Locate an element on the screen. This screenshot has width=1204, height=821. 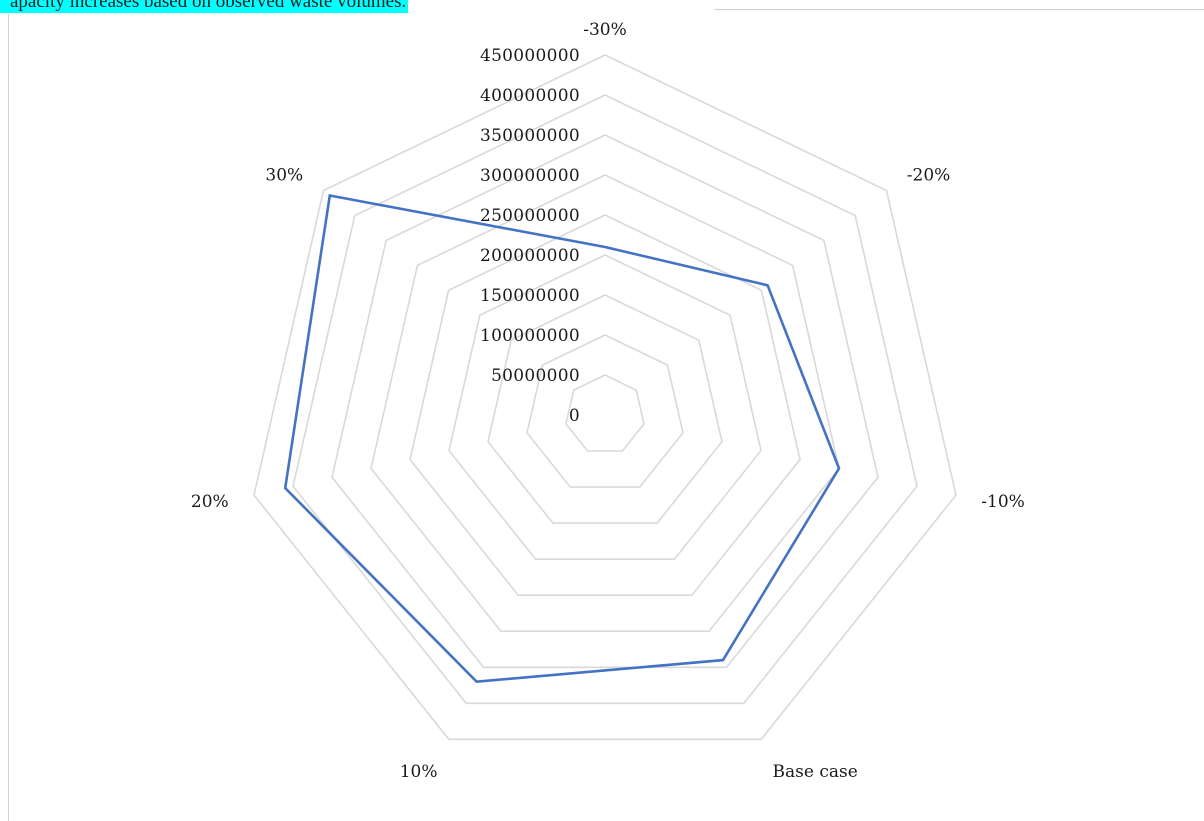
category-label: Base case is located at coordinates (815, 772).